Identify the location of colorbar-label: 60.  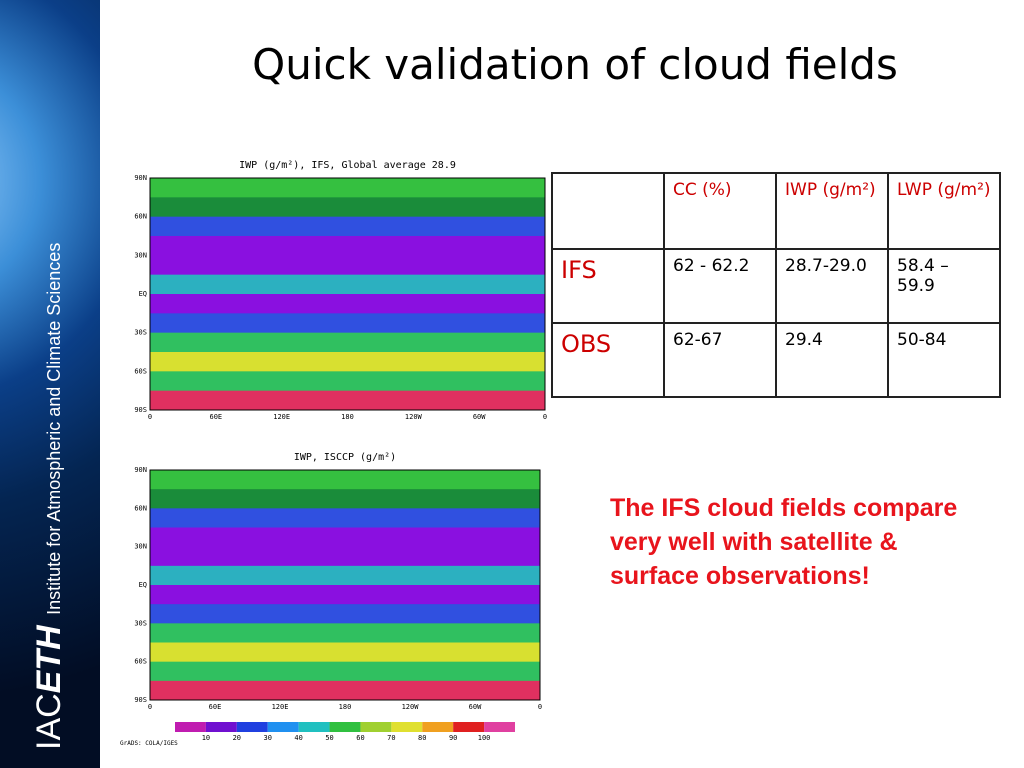
(360, 738).